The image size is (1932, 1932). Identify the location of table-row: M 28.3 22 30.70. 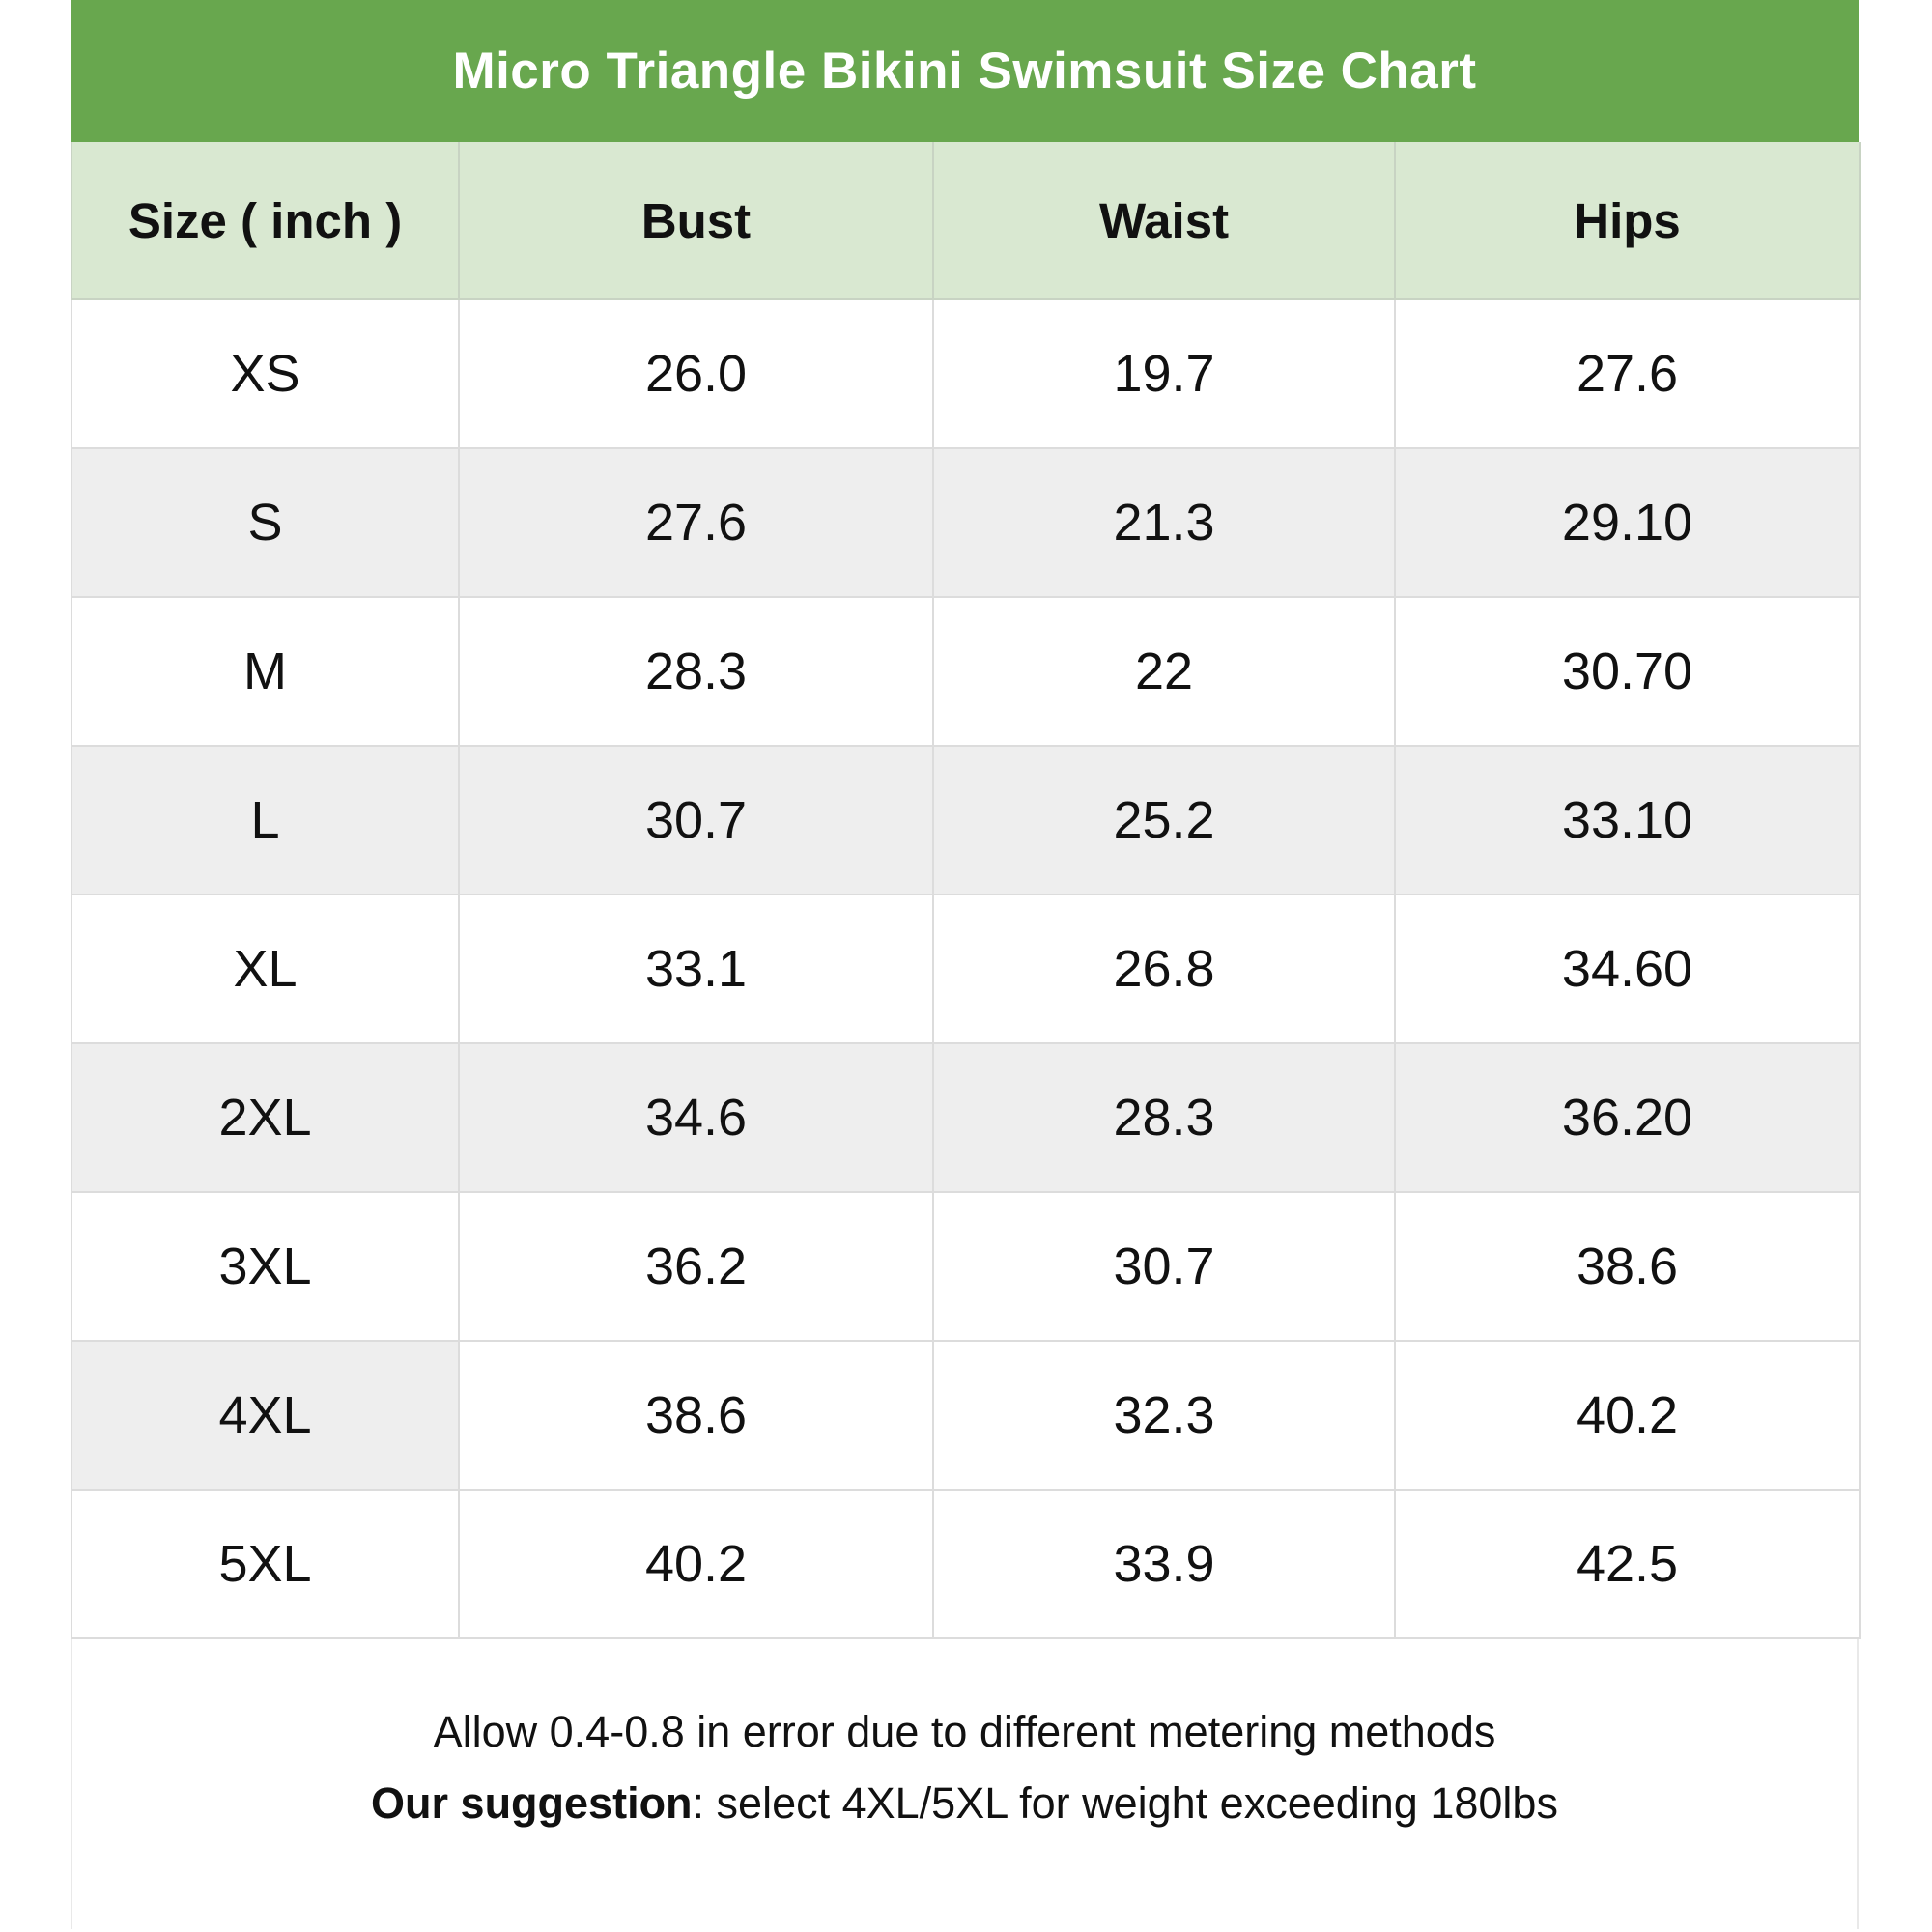
(966, 671).